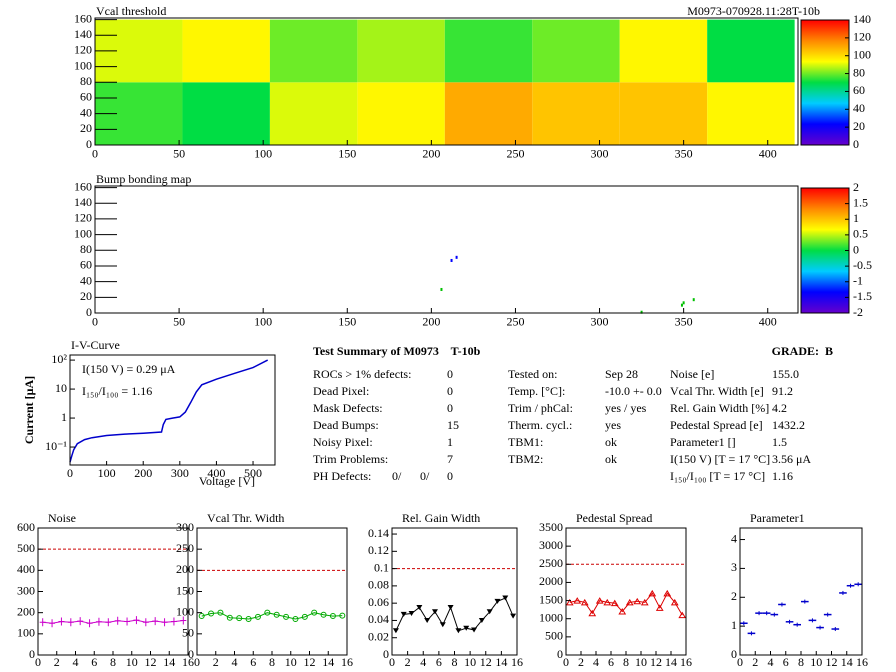  I want to click on ph-defect-value: 0, so click(450, 476).